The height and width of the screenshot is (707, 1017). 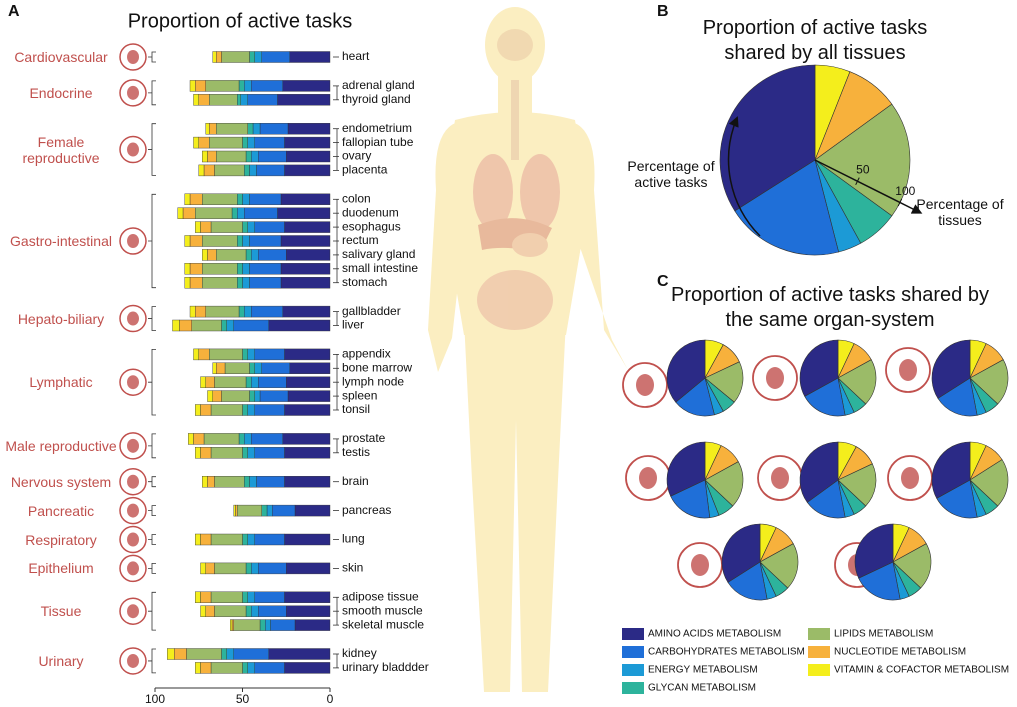 I want to click on legend-label: ENERGY METABOLISM, so click(x=703, y=670).